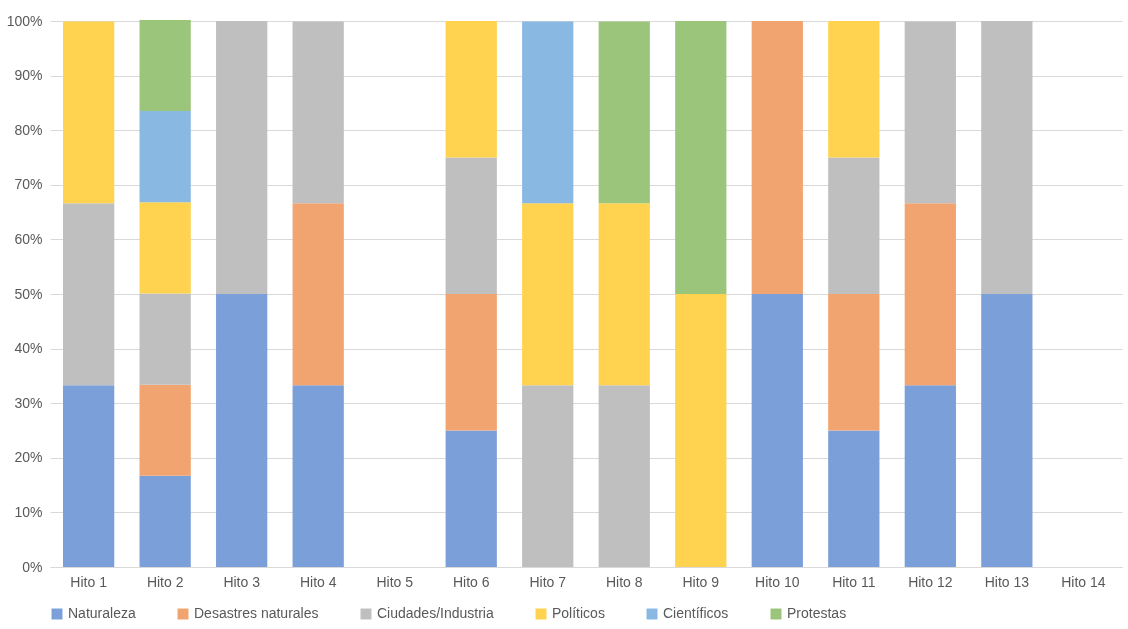 Image resolution: width=1128 pixels, height=629 pixels. What do you see at coordinates (696, 613) in the screenshot?
I see `legend-label: Científicos` at bounding box center [696, 613].